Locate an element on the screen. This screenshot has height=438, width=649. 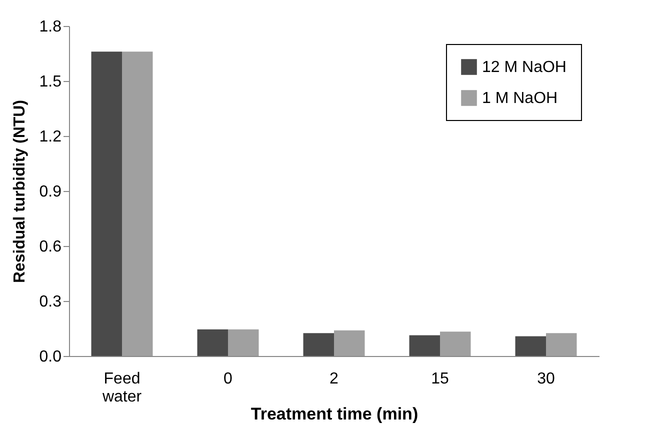
legend-label: 1 M NaOH is located at coordinates (520, 98).